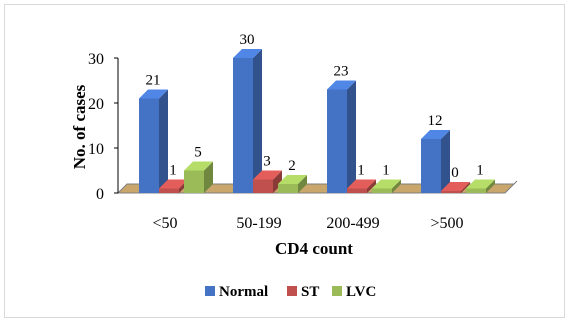  Describe the element at coordinates (96, 59) in the screenshot. I see `y-tick-label: 30` at that location.